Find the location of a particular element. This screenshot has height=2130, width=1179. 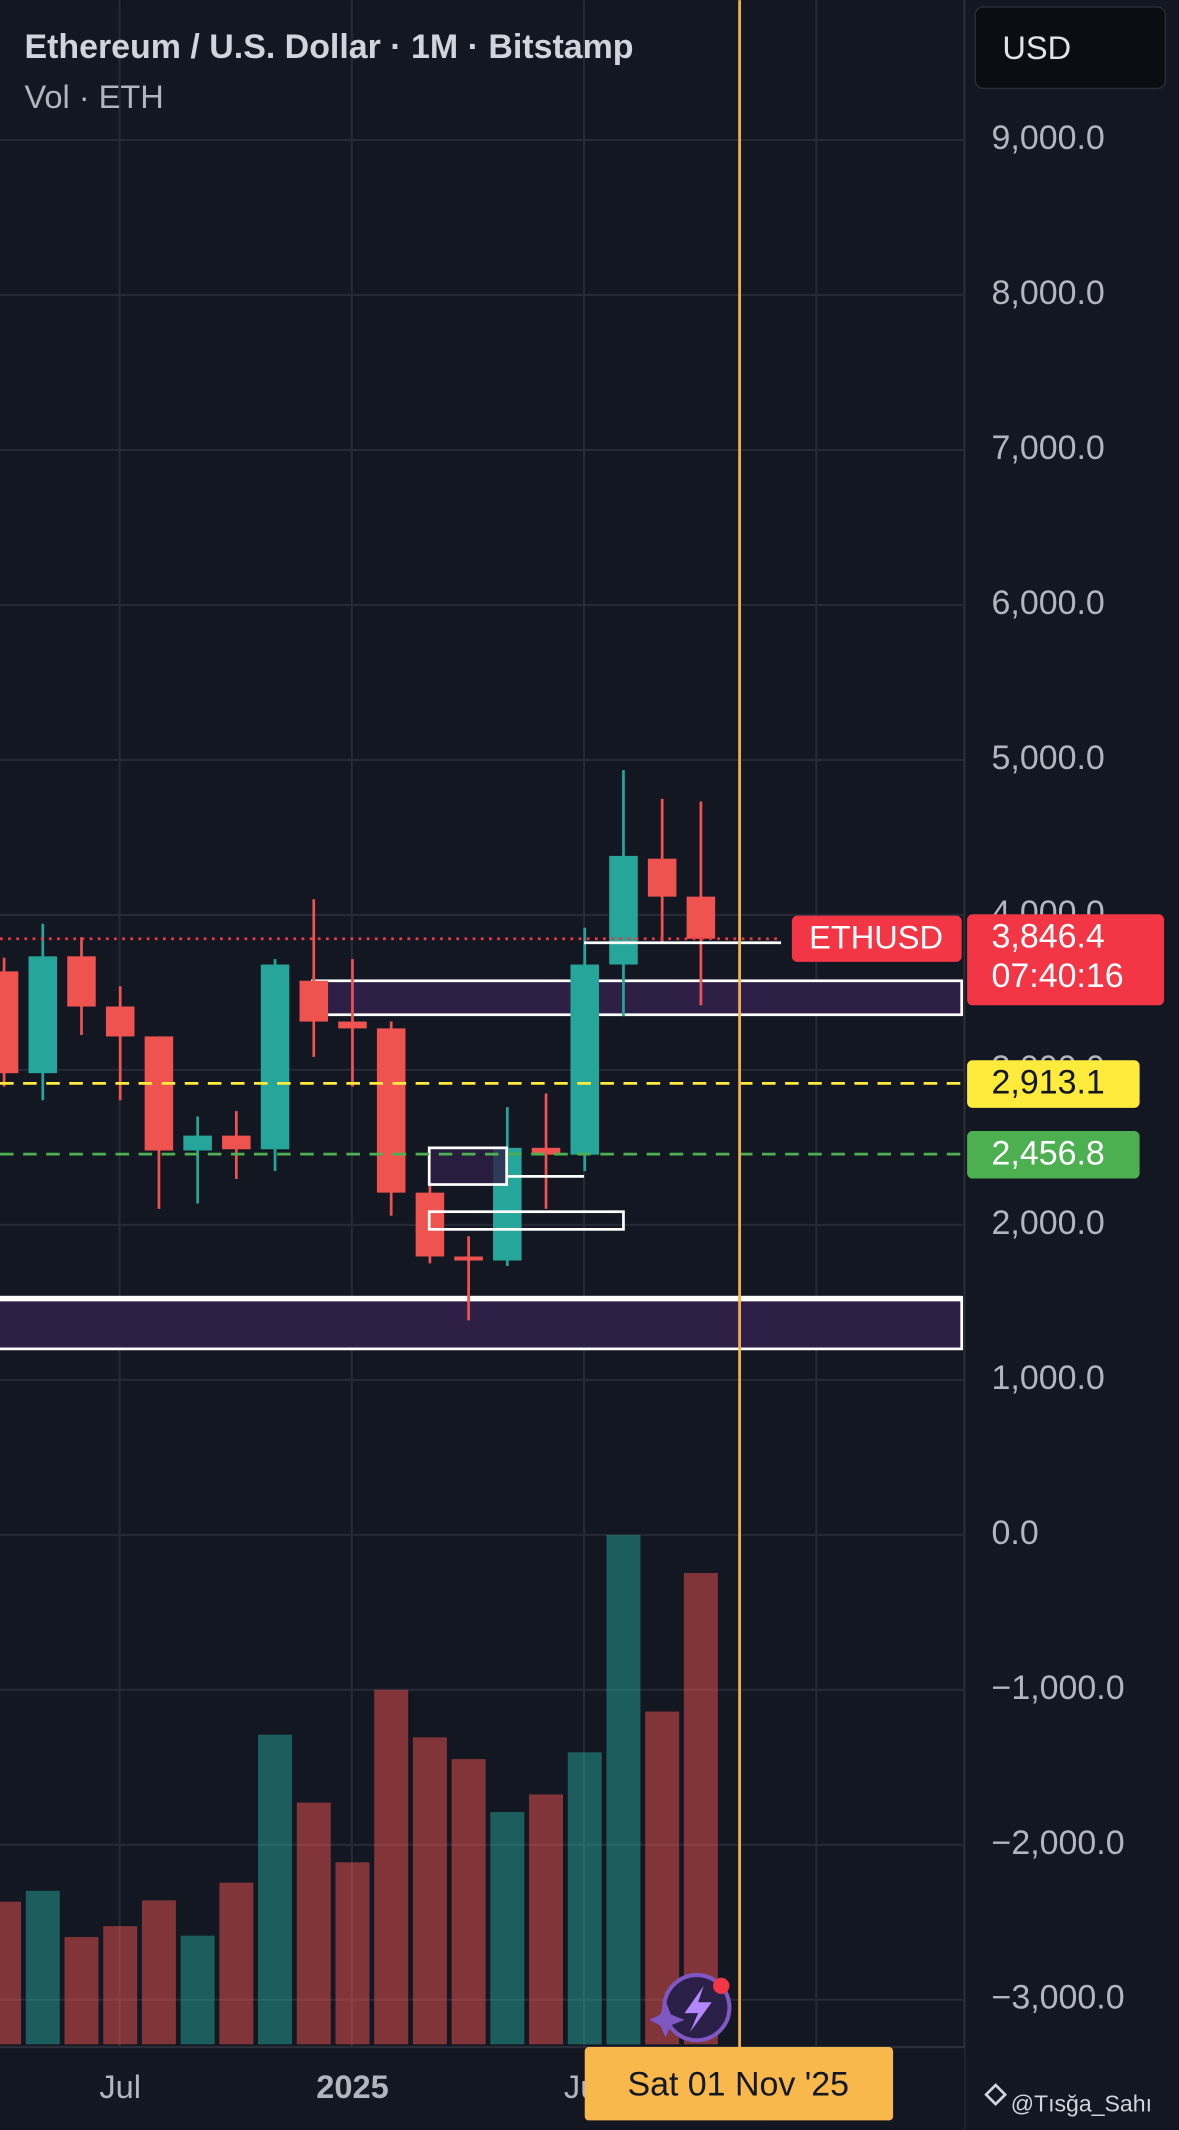

symbol-label: ETHUSD is located at coordinates (876, 937).